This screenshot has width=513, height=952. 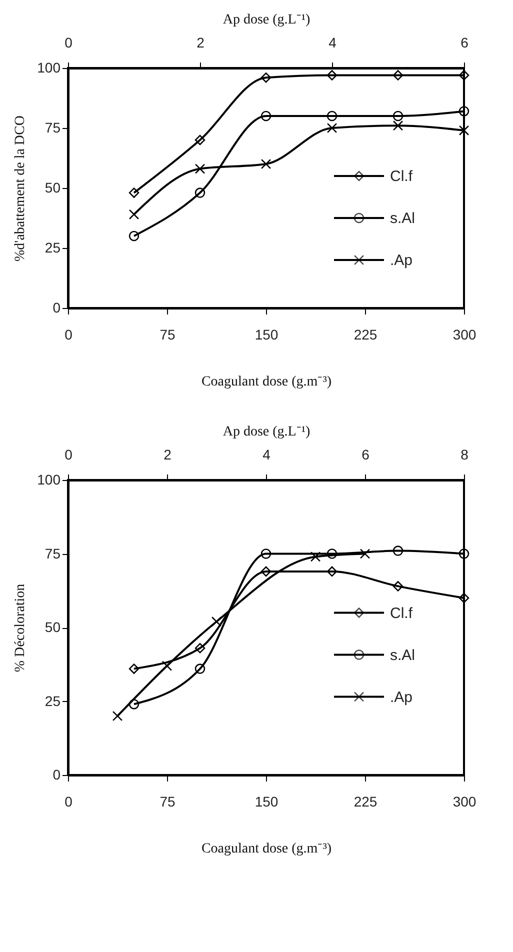 What do you see at coordinates (464, 454) in the screenshot?
I see `x2-tick-label: 8` at bounding box center [464, 454].